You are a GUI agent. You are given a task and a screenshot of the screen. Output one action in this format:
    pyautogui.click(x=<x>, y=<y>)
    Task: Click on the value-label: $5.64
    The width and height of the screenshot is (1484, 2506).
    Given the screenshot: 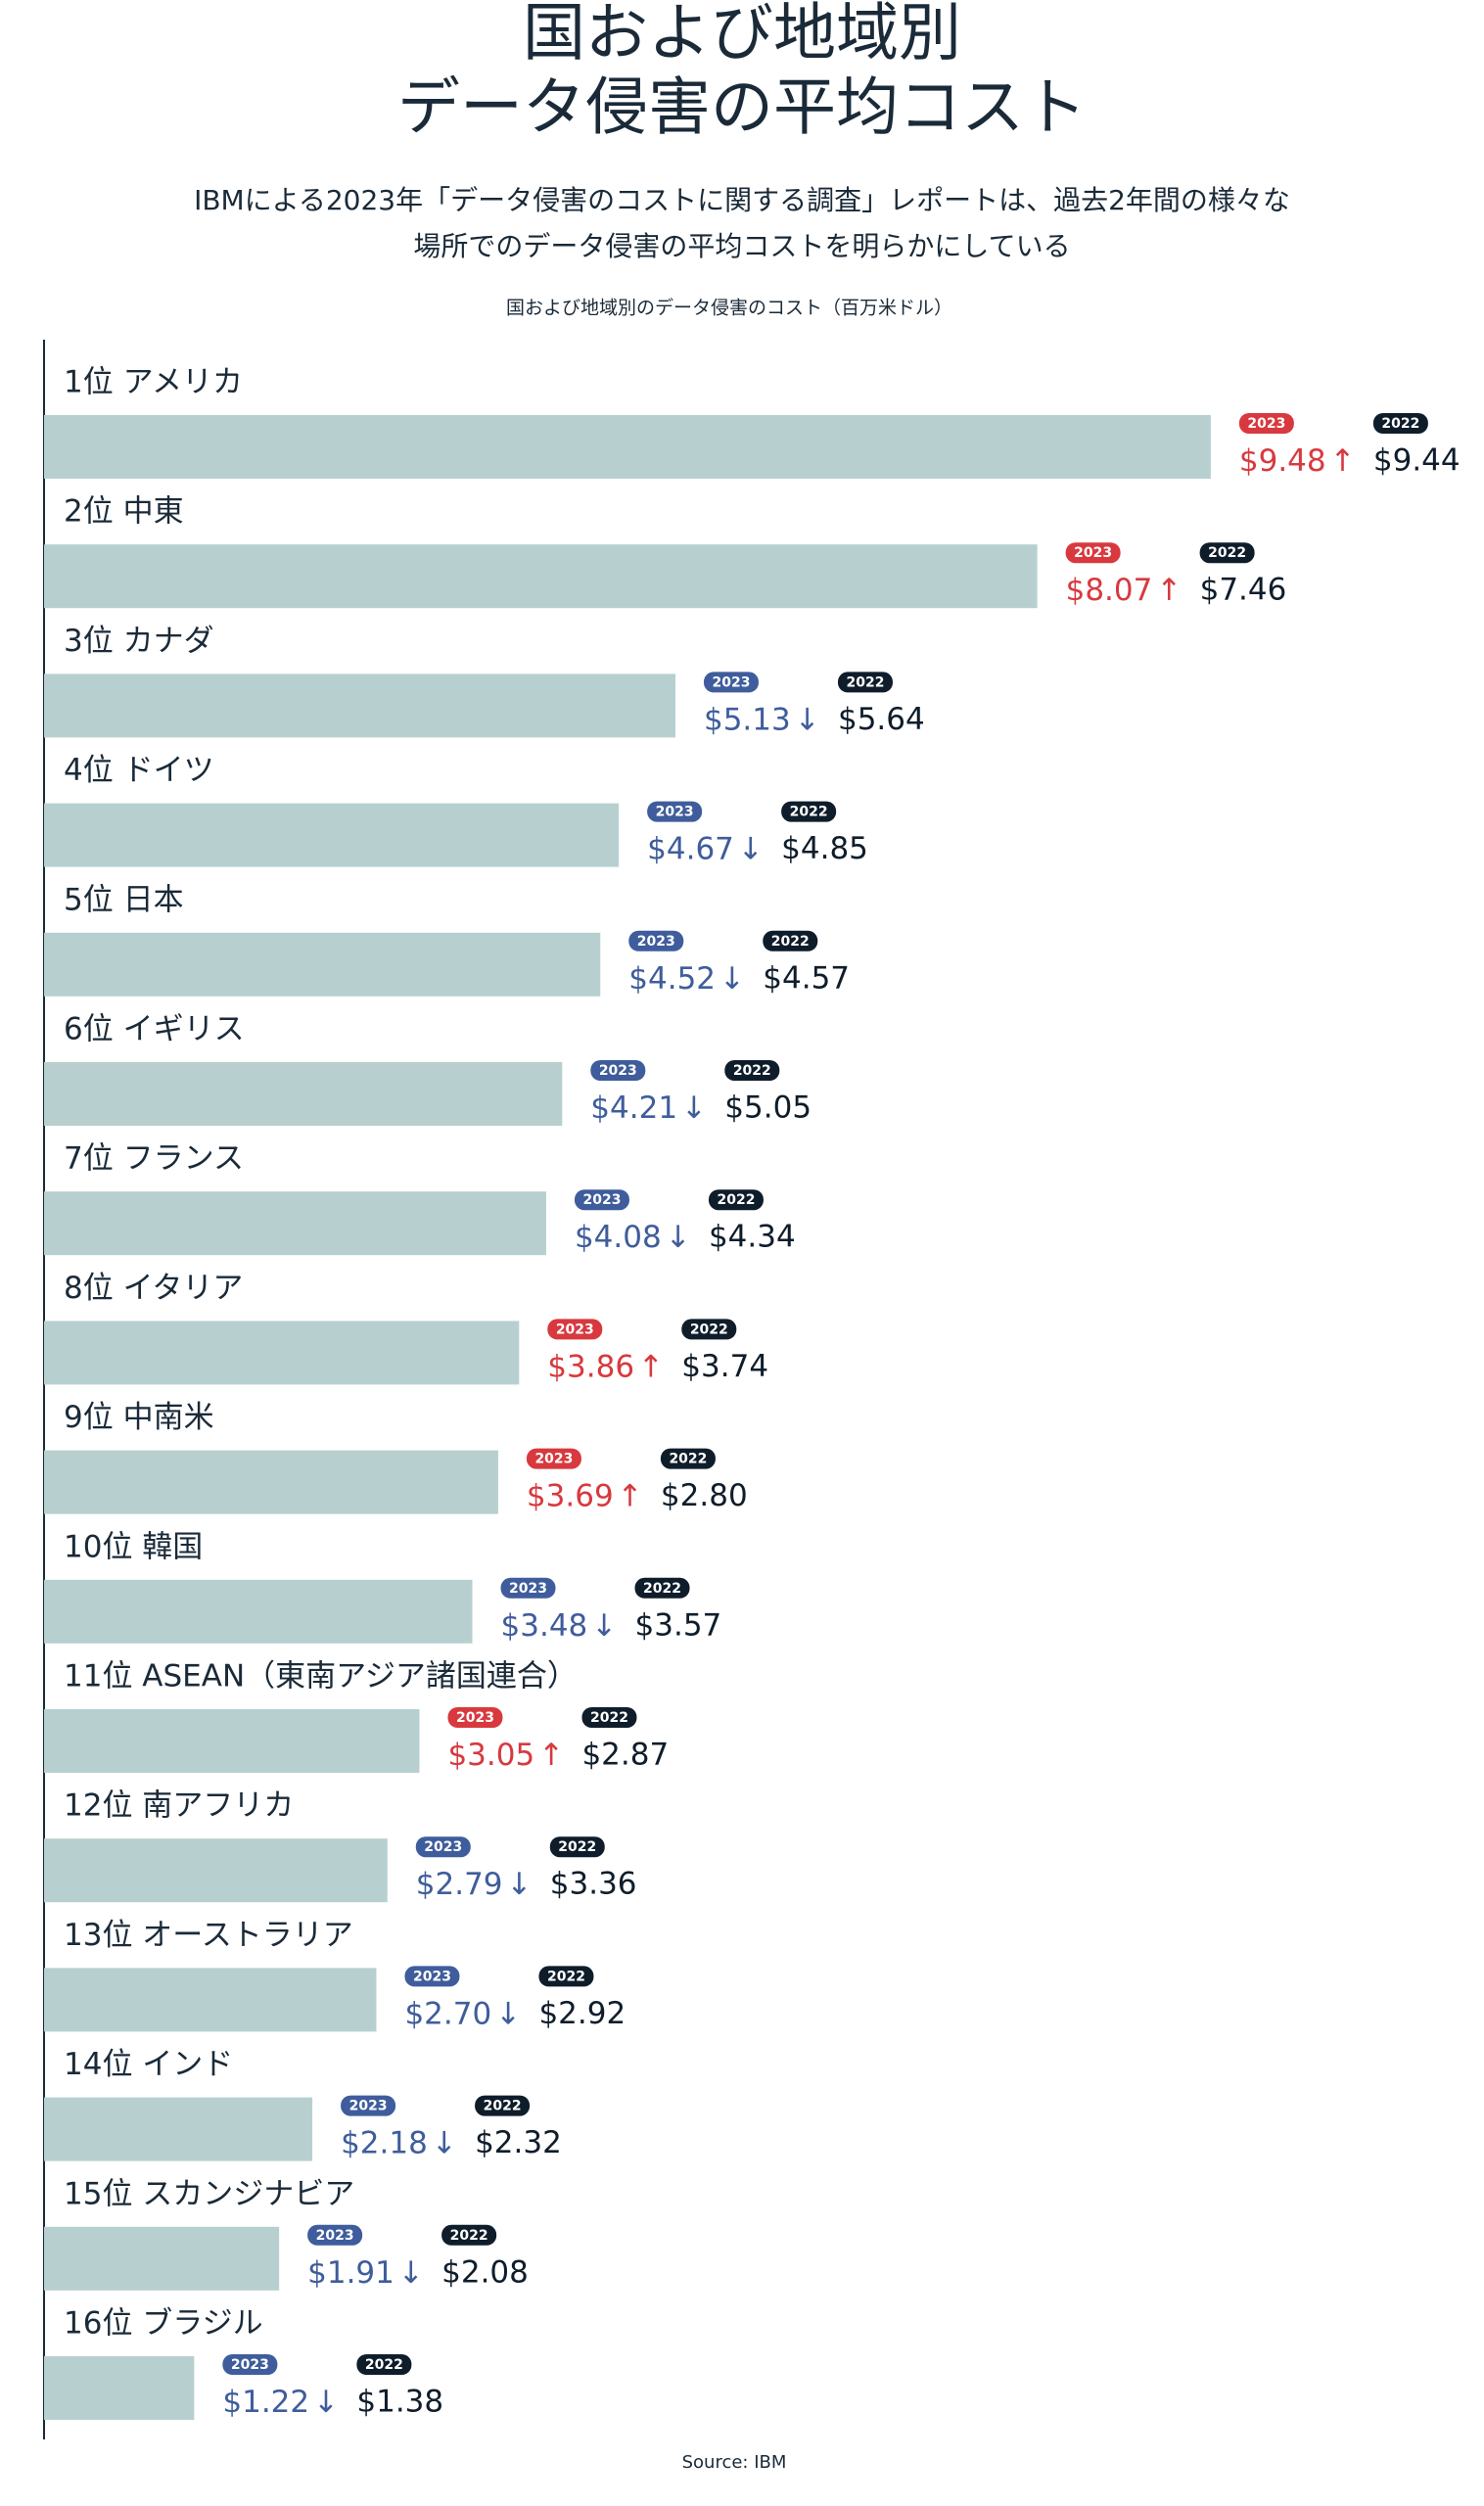 What is the action you would take?
    pyautogui.click(x=881, y=719)
    